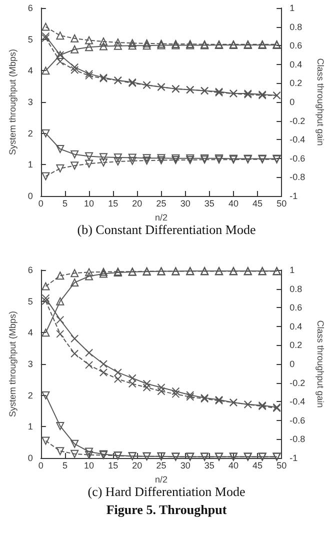 The height and width of the screenshot is (545, 333). What do you see at coordinates (166, 229) in the screenshot?
I see `text: (b) Constant Differentiation Mode` at bounding box center [166, 229].